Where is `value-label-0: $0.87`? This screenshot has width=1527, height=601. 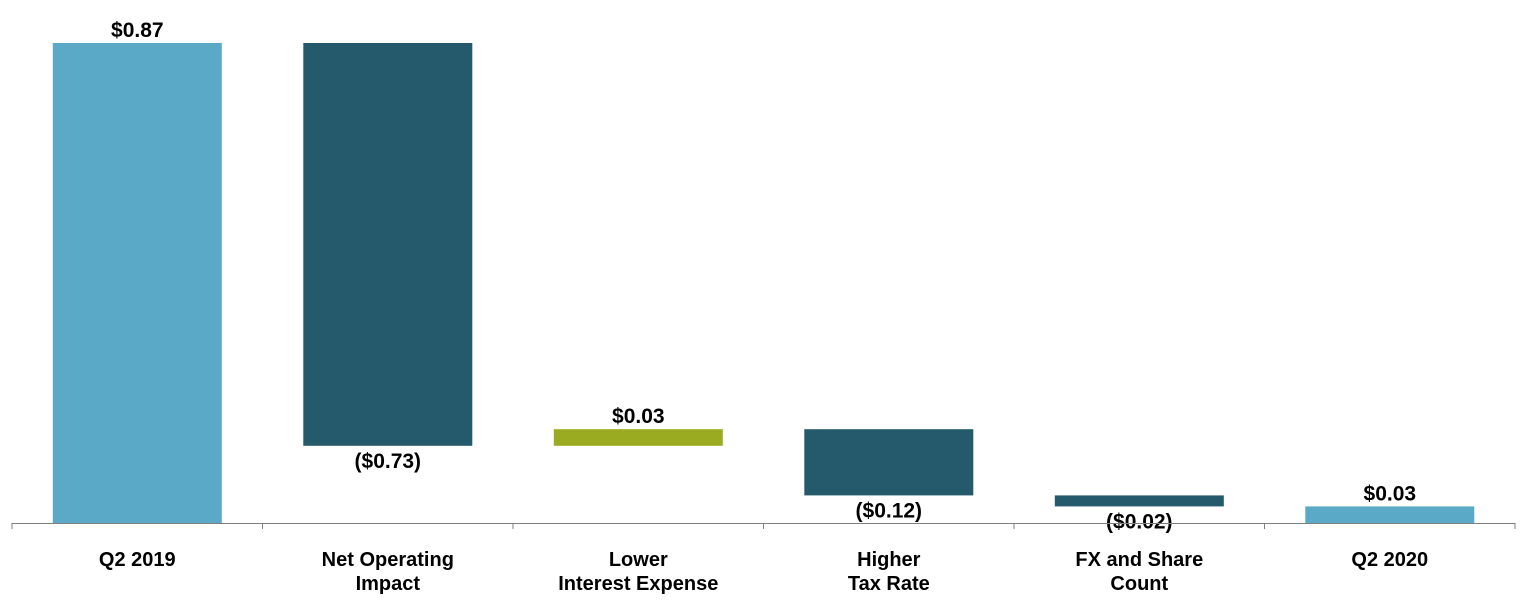 value-label-0: $0.87 is located at coordinates (137, 30).